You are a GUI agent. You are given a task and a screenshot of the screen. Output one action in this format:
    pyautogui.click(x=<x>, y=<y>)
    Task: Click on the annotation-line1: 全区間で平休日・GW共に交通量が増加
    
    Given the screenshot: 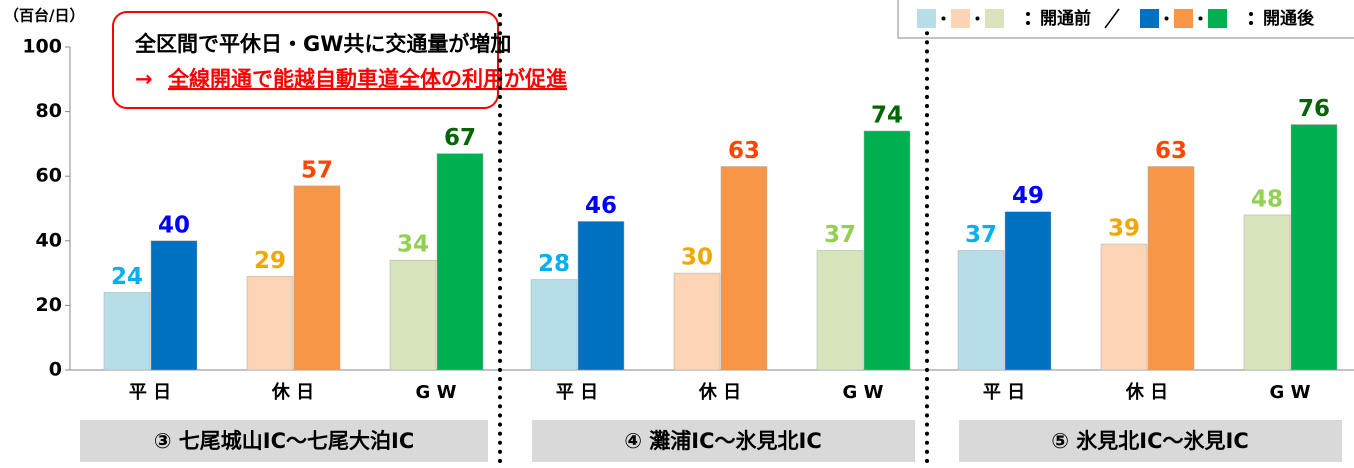 What is the action you would take?
    pyautogui.click(x=322, y=44)
    